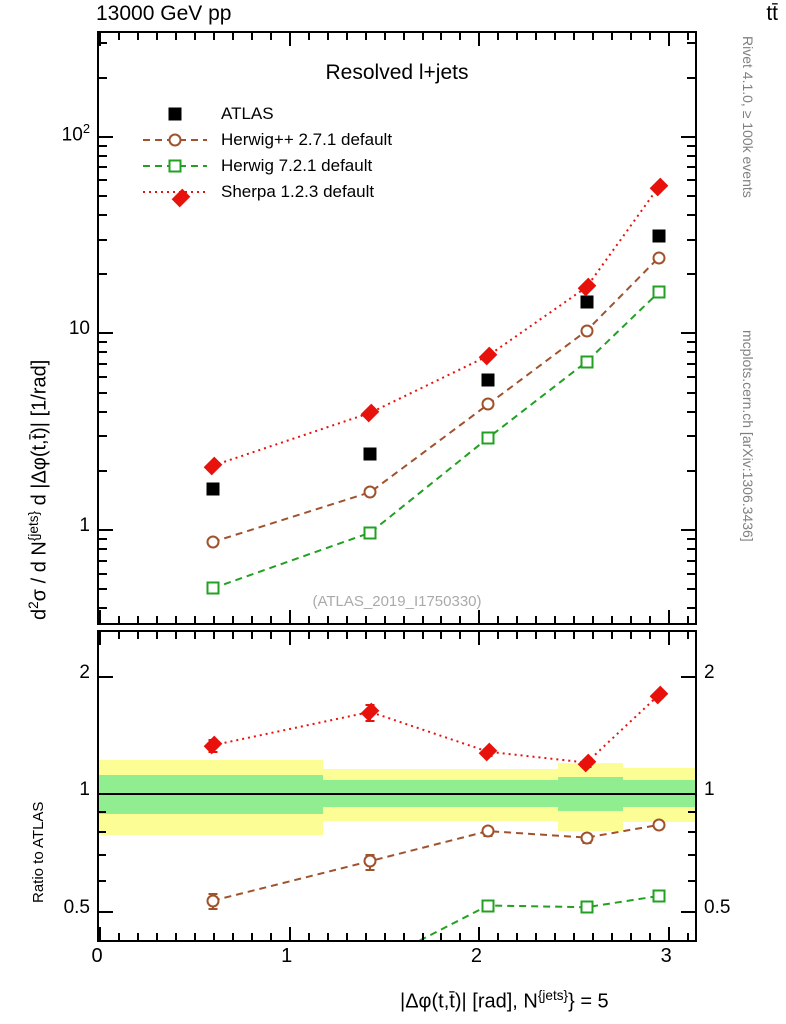 Image resolution: width=786 pixels, height=1024 pixels. Describe the element at coordinates (504, 1000) in the screenshot. I see `x-axis-label: |Δφ(t,t̄)| [rad], N{jets}} = 5` at that location.